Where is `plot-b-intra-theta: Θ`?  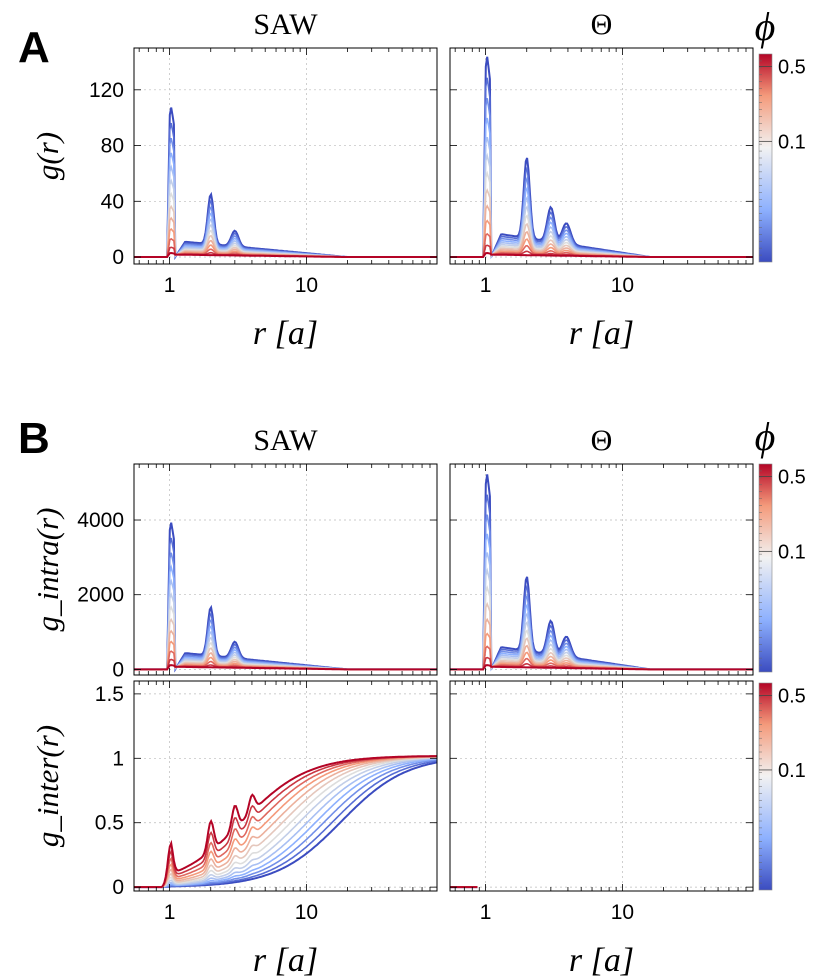 plot-b-intra-theta: Θ is located at coordinates (601, 550).